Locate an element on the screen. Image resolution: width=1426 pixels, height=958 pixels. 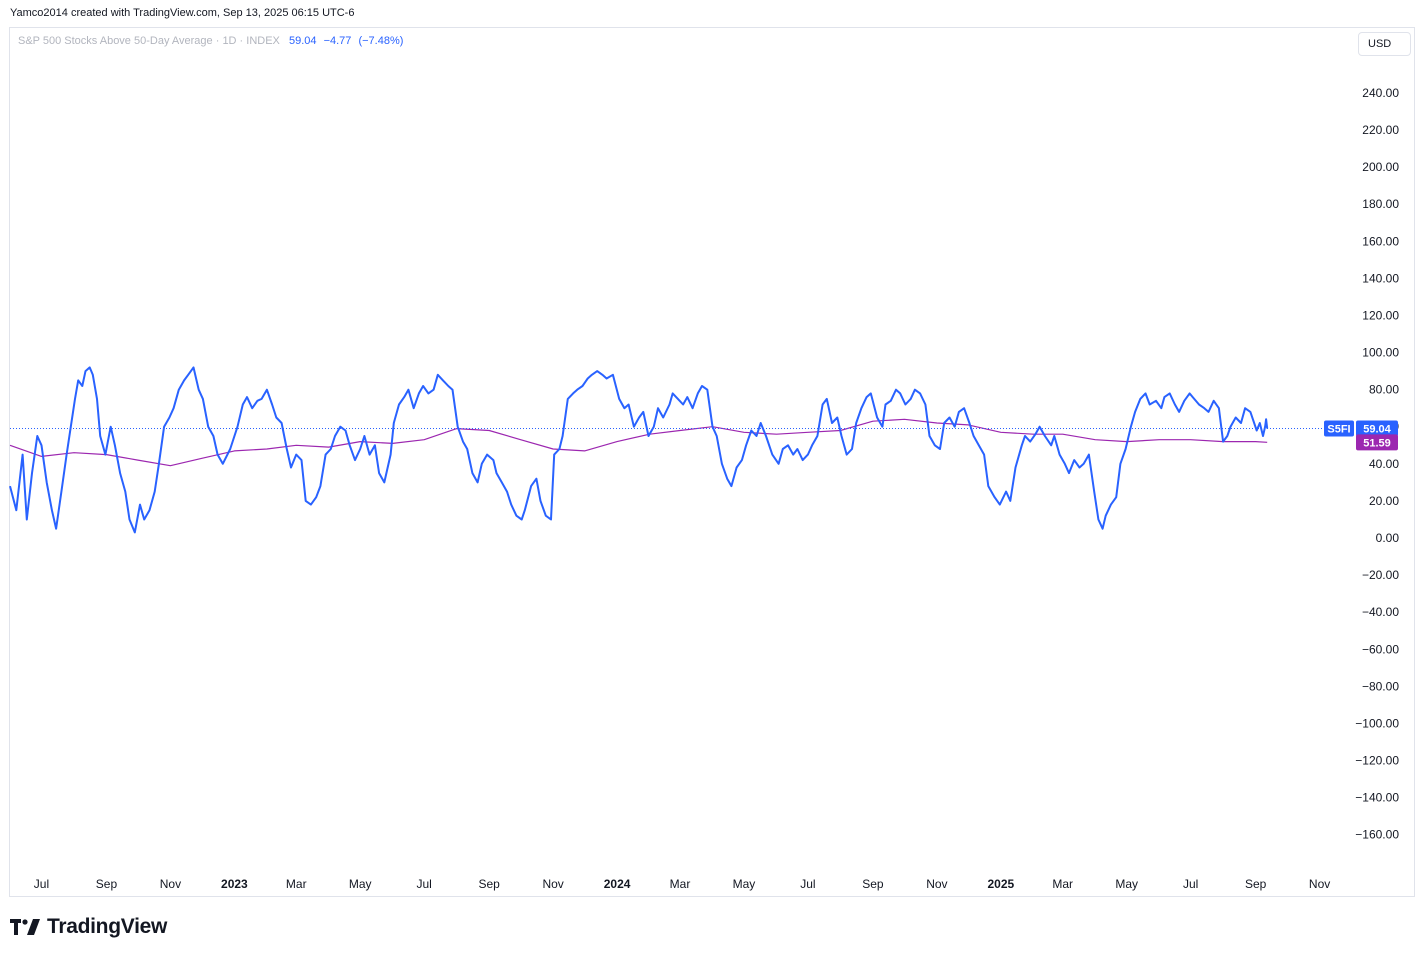
moving-average-line is located at coordinates (638, 442).